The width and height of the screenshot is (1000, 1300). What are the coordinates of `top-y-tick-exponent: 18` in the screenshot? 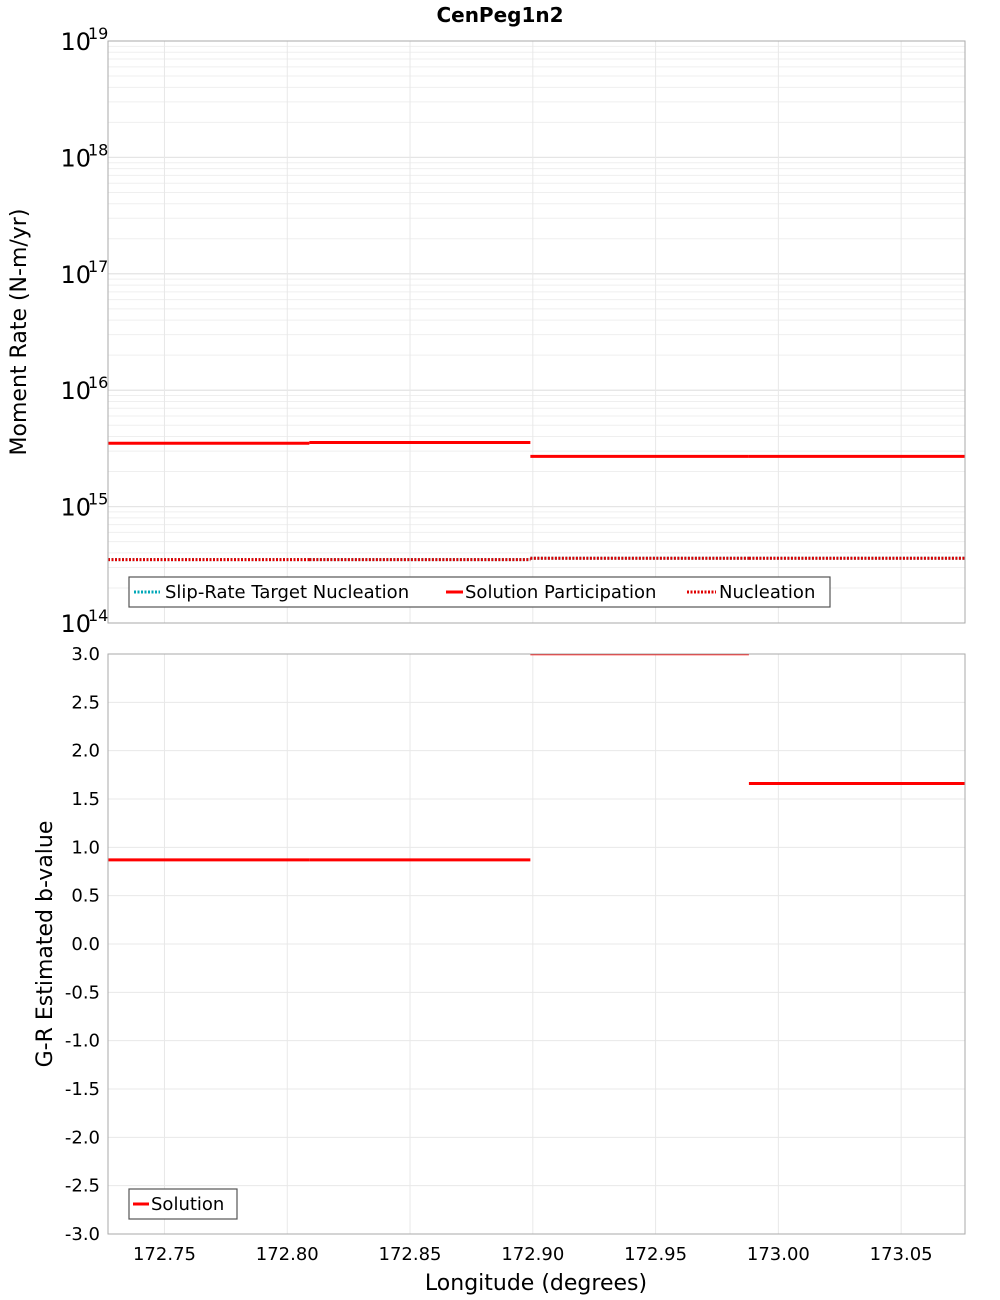 It's located at (98, 149).